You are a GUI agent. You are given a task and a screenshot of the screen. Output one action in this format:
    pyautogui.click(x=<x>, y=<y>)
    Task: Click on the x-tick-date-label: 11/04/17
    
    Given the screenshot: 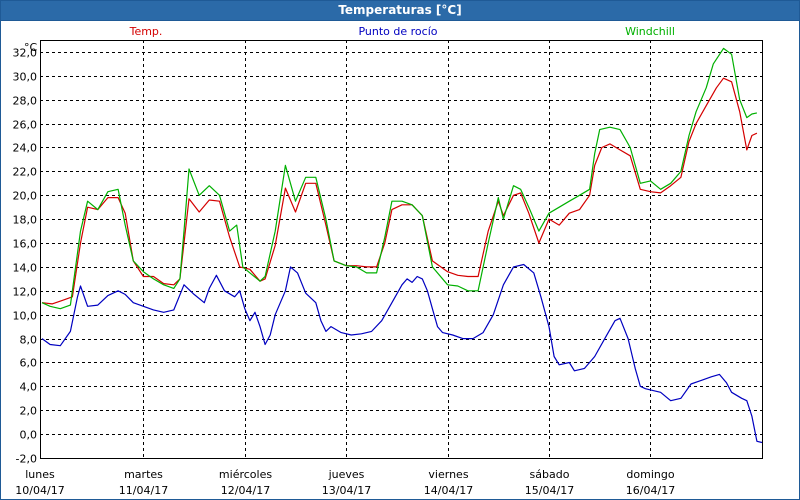 What is the action you would take?
    pyautogui.click(x=143, y=490)
    